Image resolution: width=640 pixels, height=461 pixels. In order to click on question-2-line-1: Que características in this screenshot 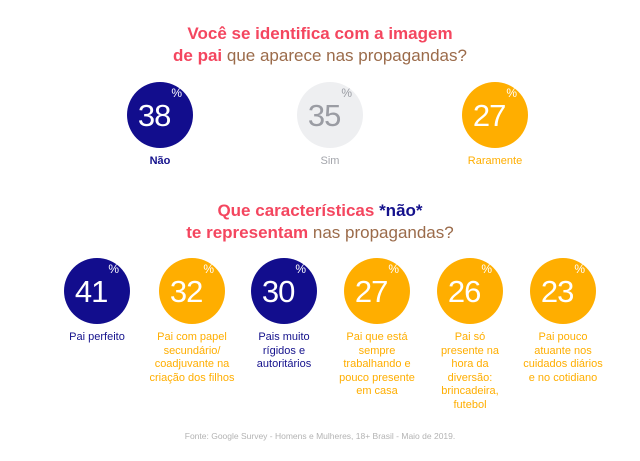, I will do `click(298, 210)`.